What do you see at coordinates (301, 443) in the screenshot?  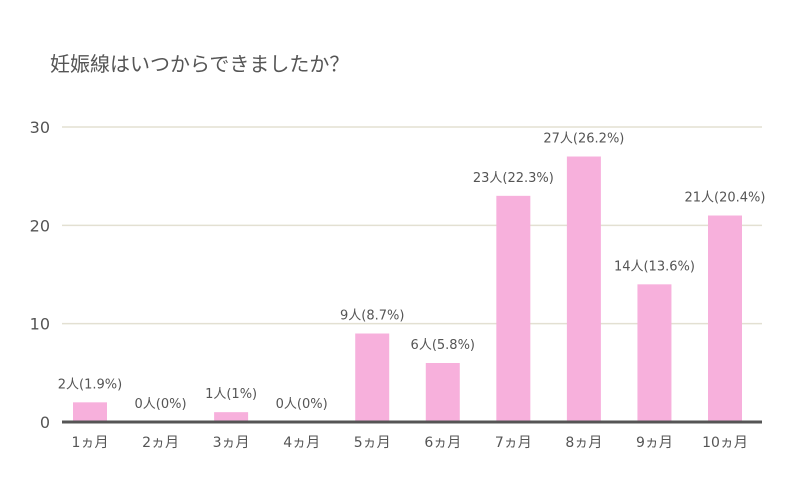 I see `x-tick-label: 4ヵ月` at bounding box center [301, 443].